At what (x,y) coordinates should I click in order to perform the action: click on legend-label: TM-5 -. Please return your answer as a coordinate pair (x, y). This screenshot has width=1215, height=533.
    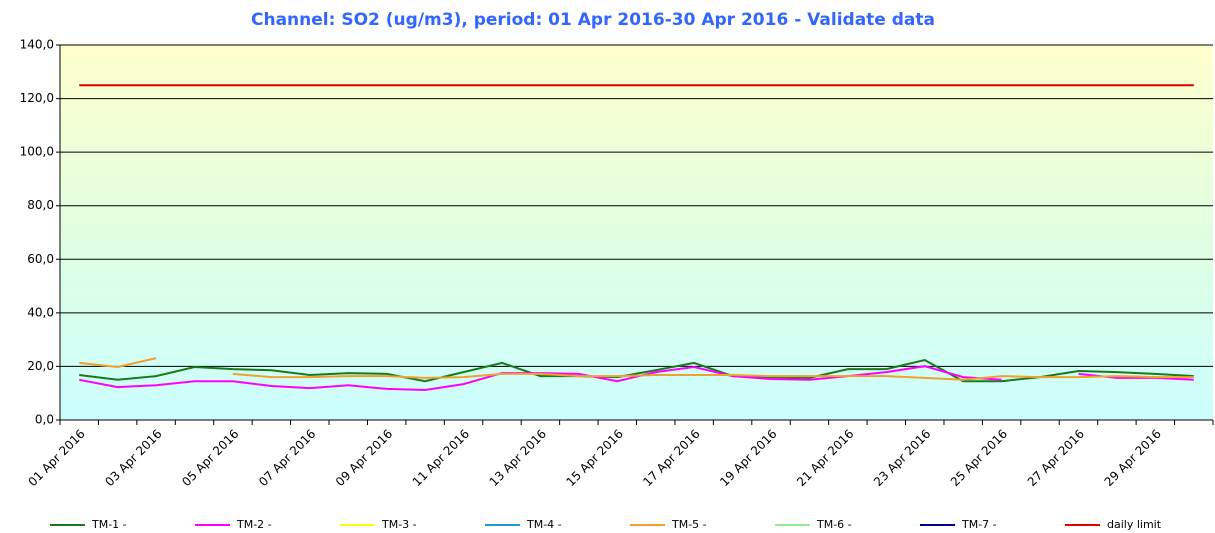
    Looking at the image, I should click on (689, 524).